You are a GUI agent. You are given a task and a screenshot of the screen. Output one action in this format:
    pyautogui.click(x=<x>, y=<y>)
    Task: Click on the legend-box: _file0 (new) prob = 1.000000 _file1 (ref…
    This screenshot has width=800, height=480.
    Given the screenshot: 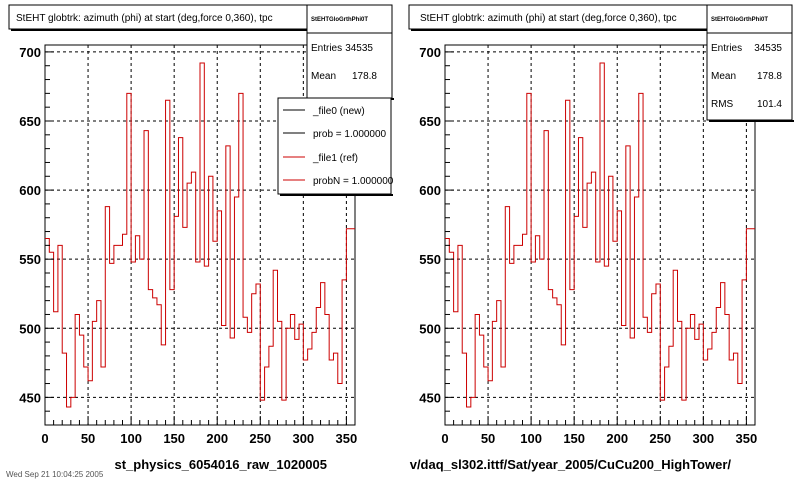 What is the action you would take?
    pyautogui.click(x=335, y=146)
    